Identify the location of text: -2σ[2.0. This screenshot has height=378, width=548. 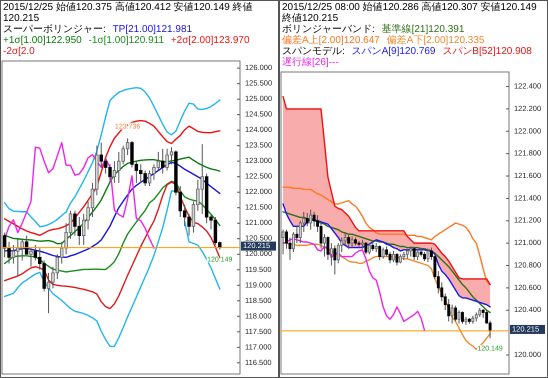
(19, 51).